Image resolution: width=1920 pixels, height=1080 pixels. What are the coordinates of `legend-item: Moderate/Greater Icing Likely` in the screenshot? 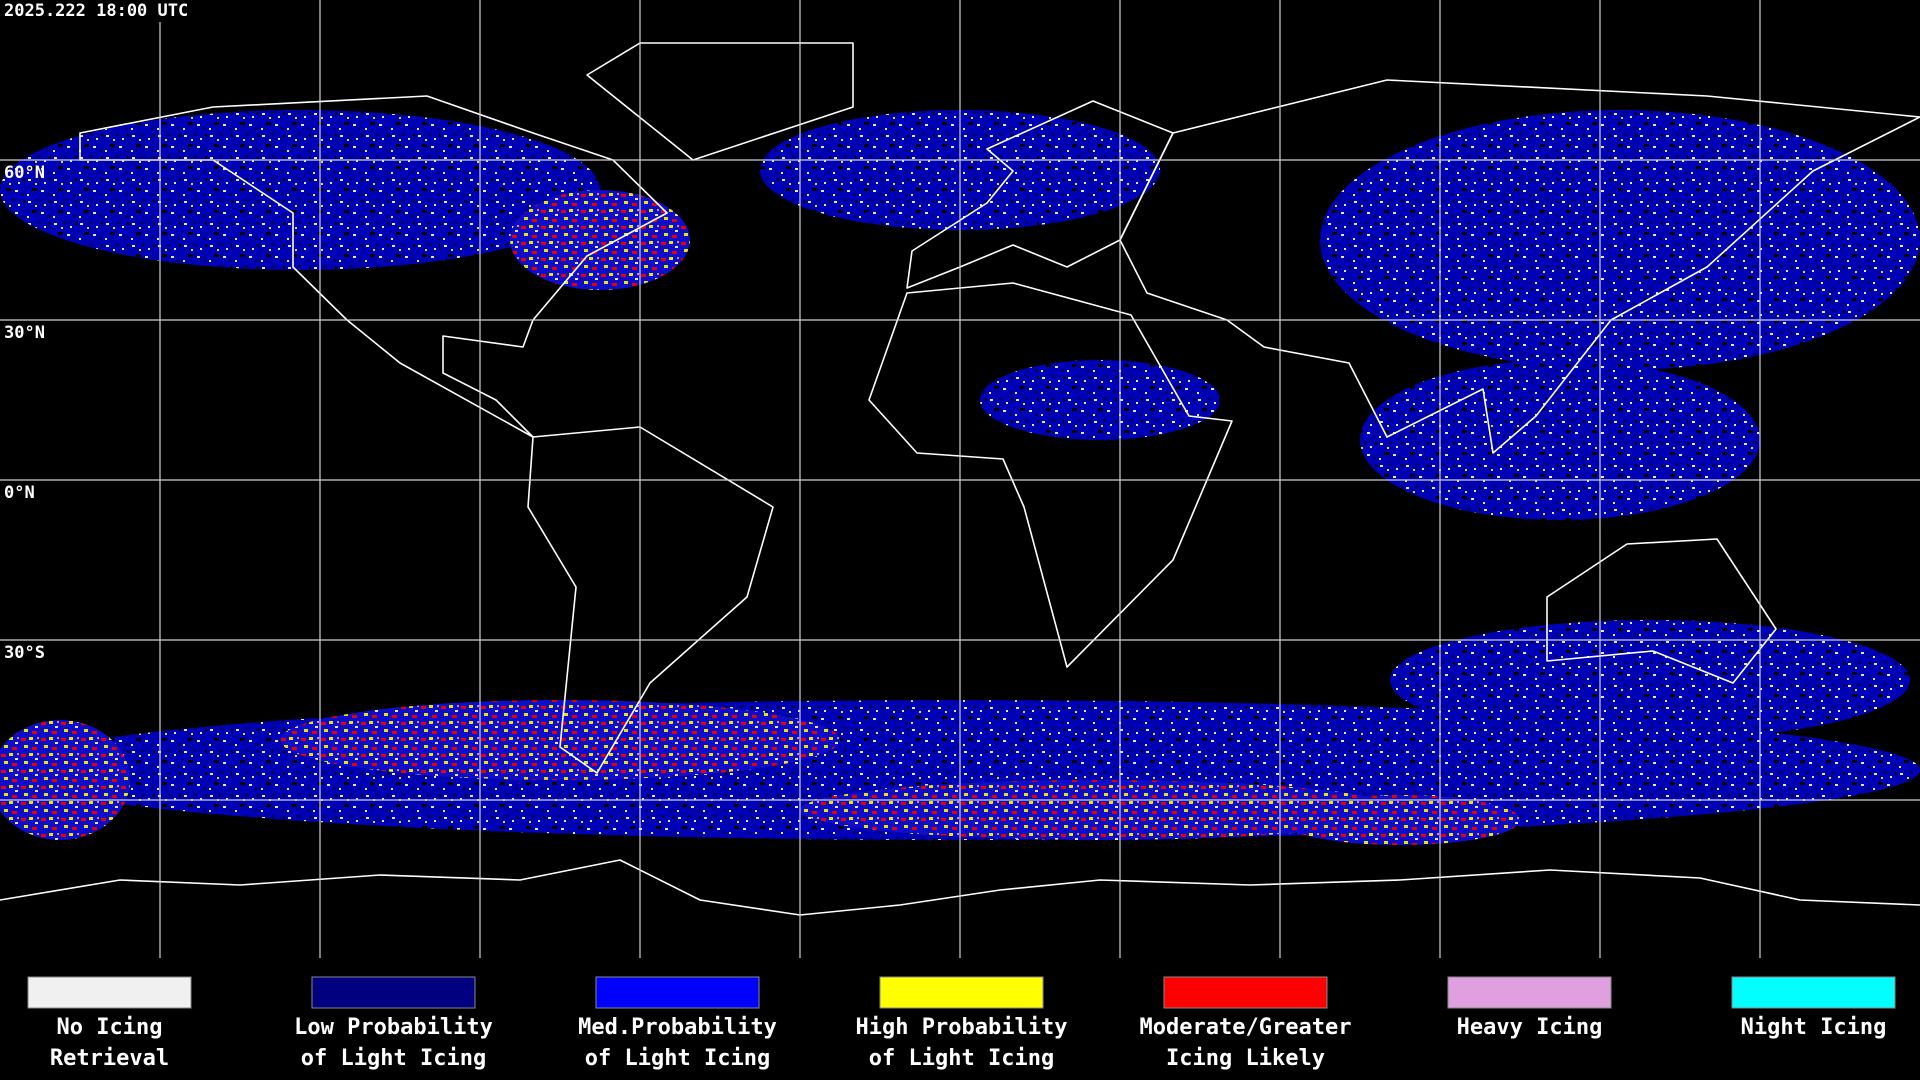 It's located at (1246, 1023).